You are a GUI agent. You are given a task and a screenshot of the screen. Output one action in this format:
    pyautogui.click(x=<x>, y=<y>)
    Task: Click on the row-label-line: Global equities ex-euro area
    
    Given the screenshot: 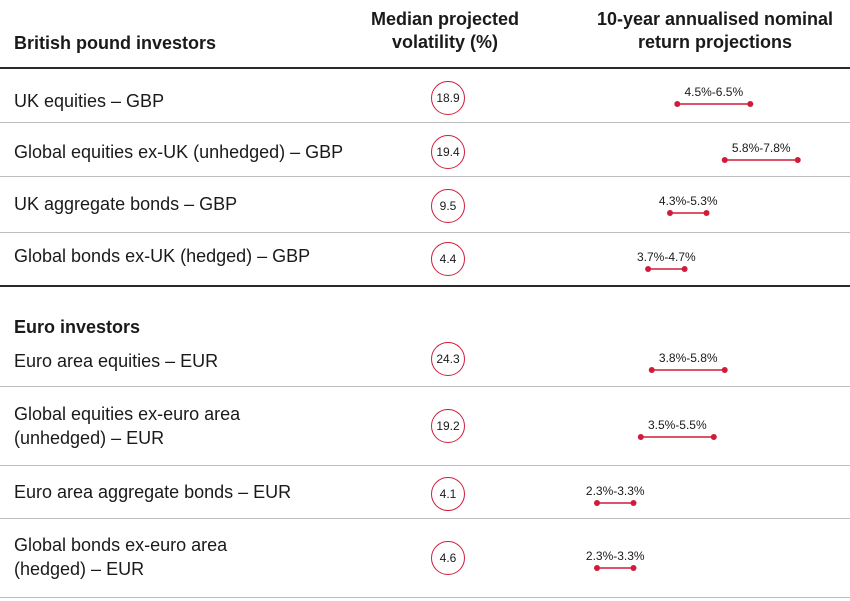 What is the action you would take?
    pyautogui.click(x=127, y=414)
    